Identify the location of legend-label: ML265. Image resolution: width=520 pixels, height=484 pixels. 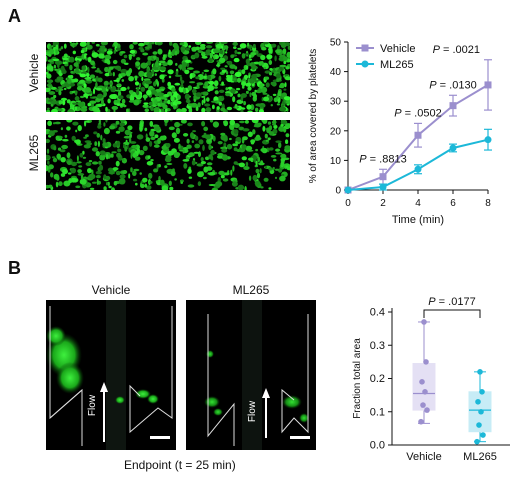
(397, 65).